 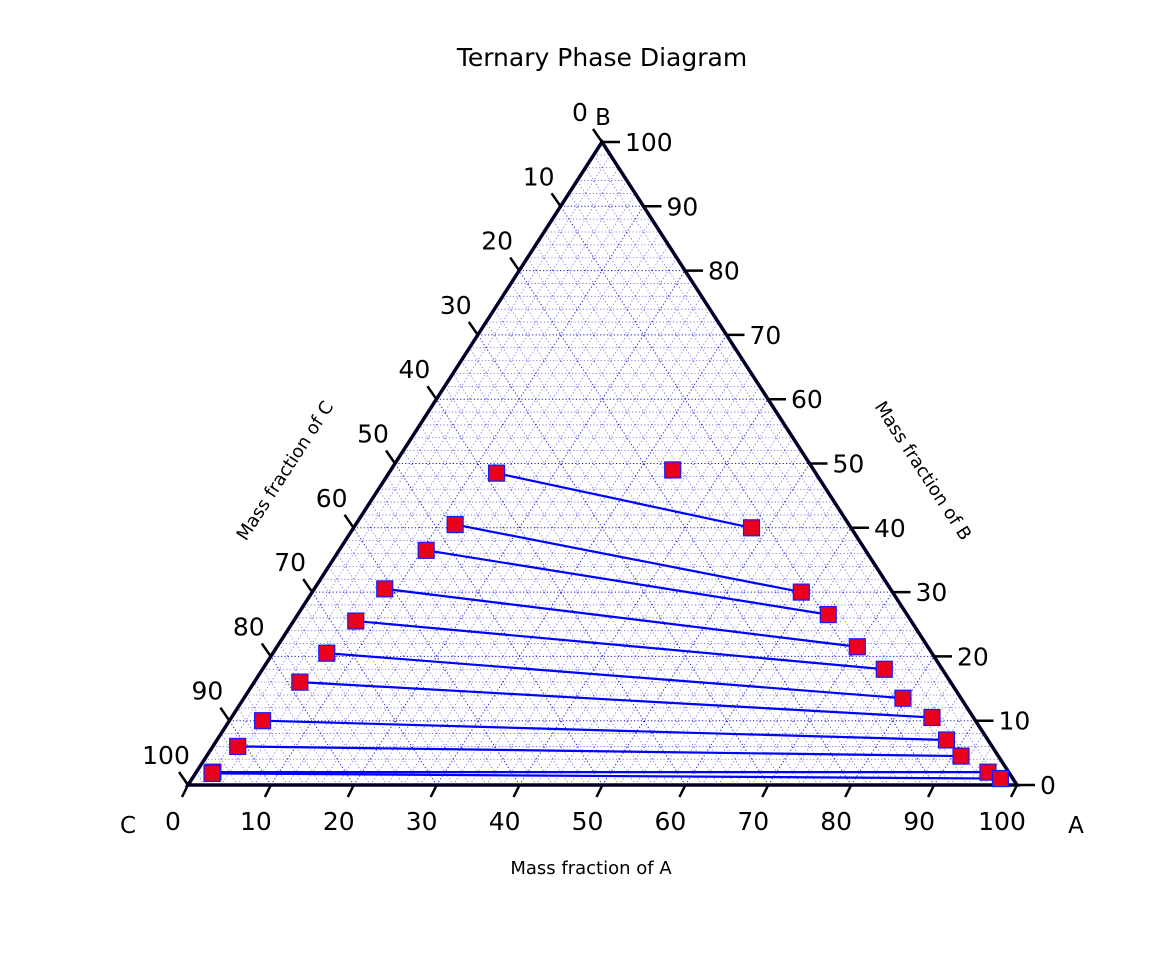 What do you see at coordinates (1048, 785) in the screenshot?
I see `tick-label-b: 0` at bounding box center [1048, 785].